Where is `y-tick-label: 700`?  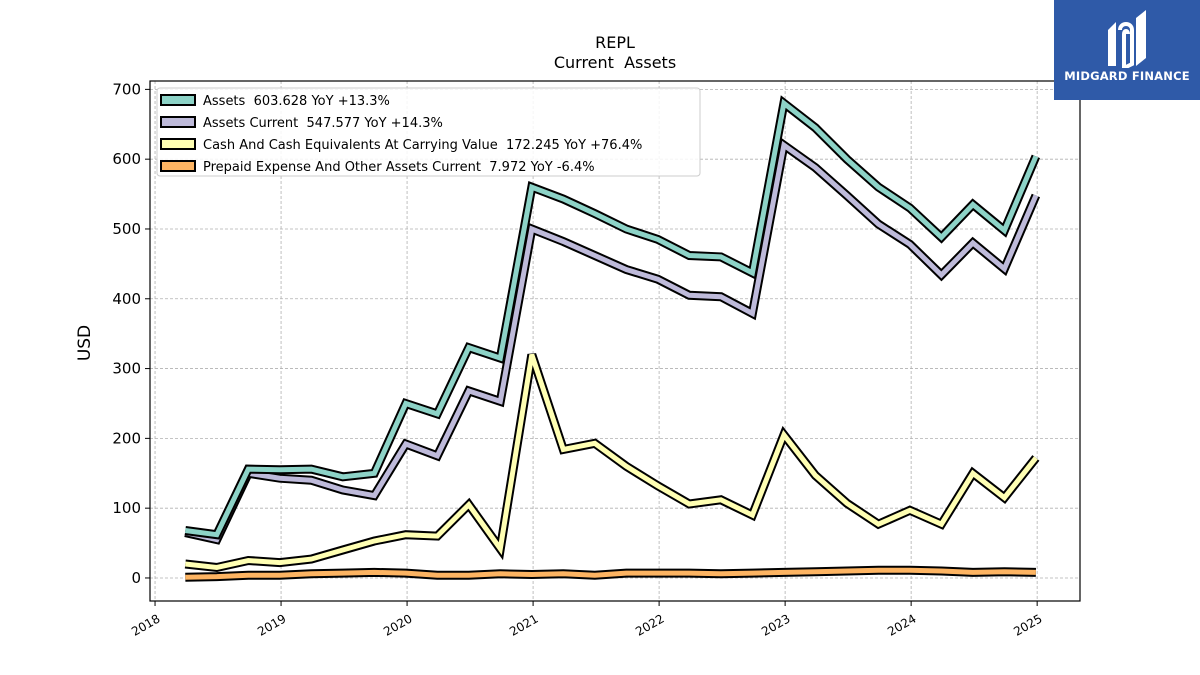
y-tick-label: 700 is located at coordinates (126, 89).